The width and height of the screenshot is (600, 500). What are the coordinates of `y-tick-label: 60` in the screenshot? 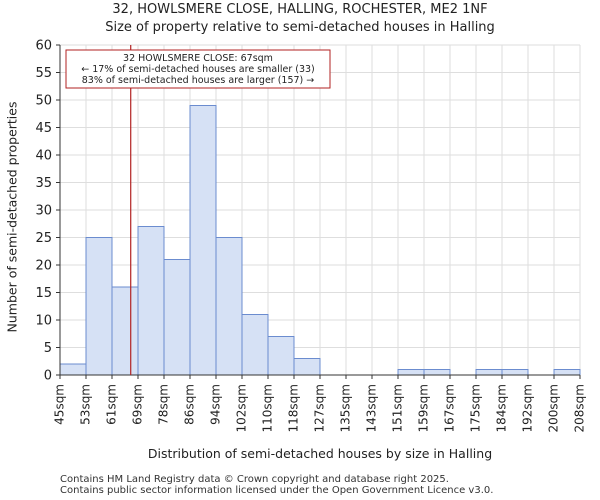 It's located at (43, 46).